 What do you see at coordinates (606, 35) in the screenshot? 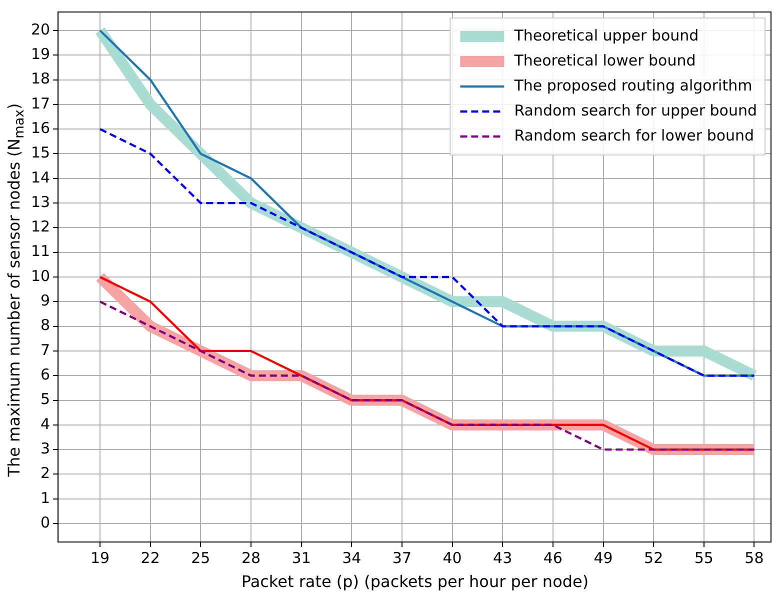
I see `legend-label: Theoretical upper bound` at bounding box center [606, 35].